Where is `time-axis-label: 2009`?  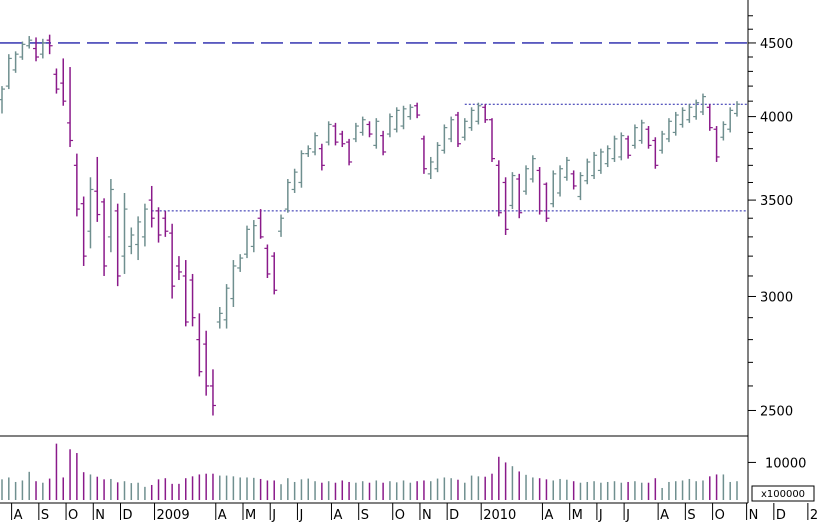 time-axis-label: 2009 is located at coordinates (173, 515).